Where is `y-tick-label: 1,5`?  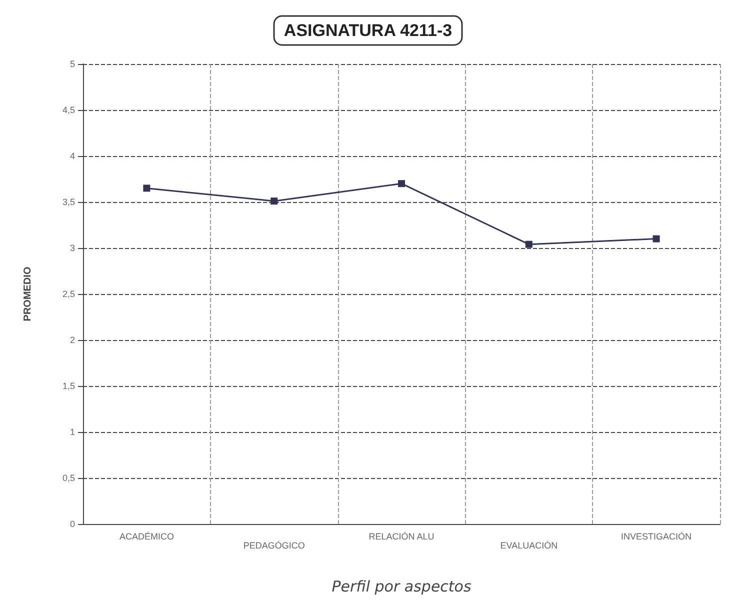
y-tick-label: 1,5 is located at coordinates (68, 386).